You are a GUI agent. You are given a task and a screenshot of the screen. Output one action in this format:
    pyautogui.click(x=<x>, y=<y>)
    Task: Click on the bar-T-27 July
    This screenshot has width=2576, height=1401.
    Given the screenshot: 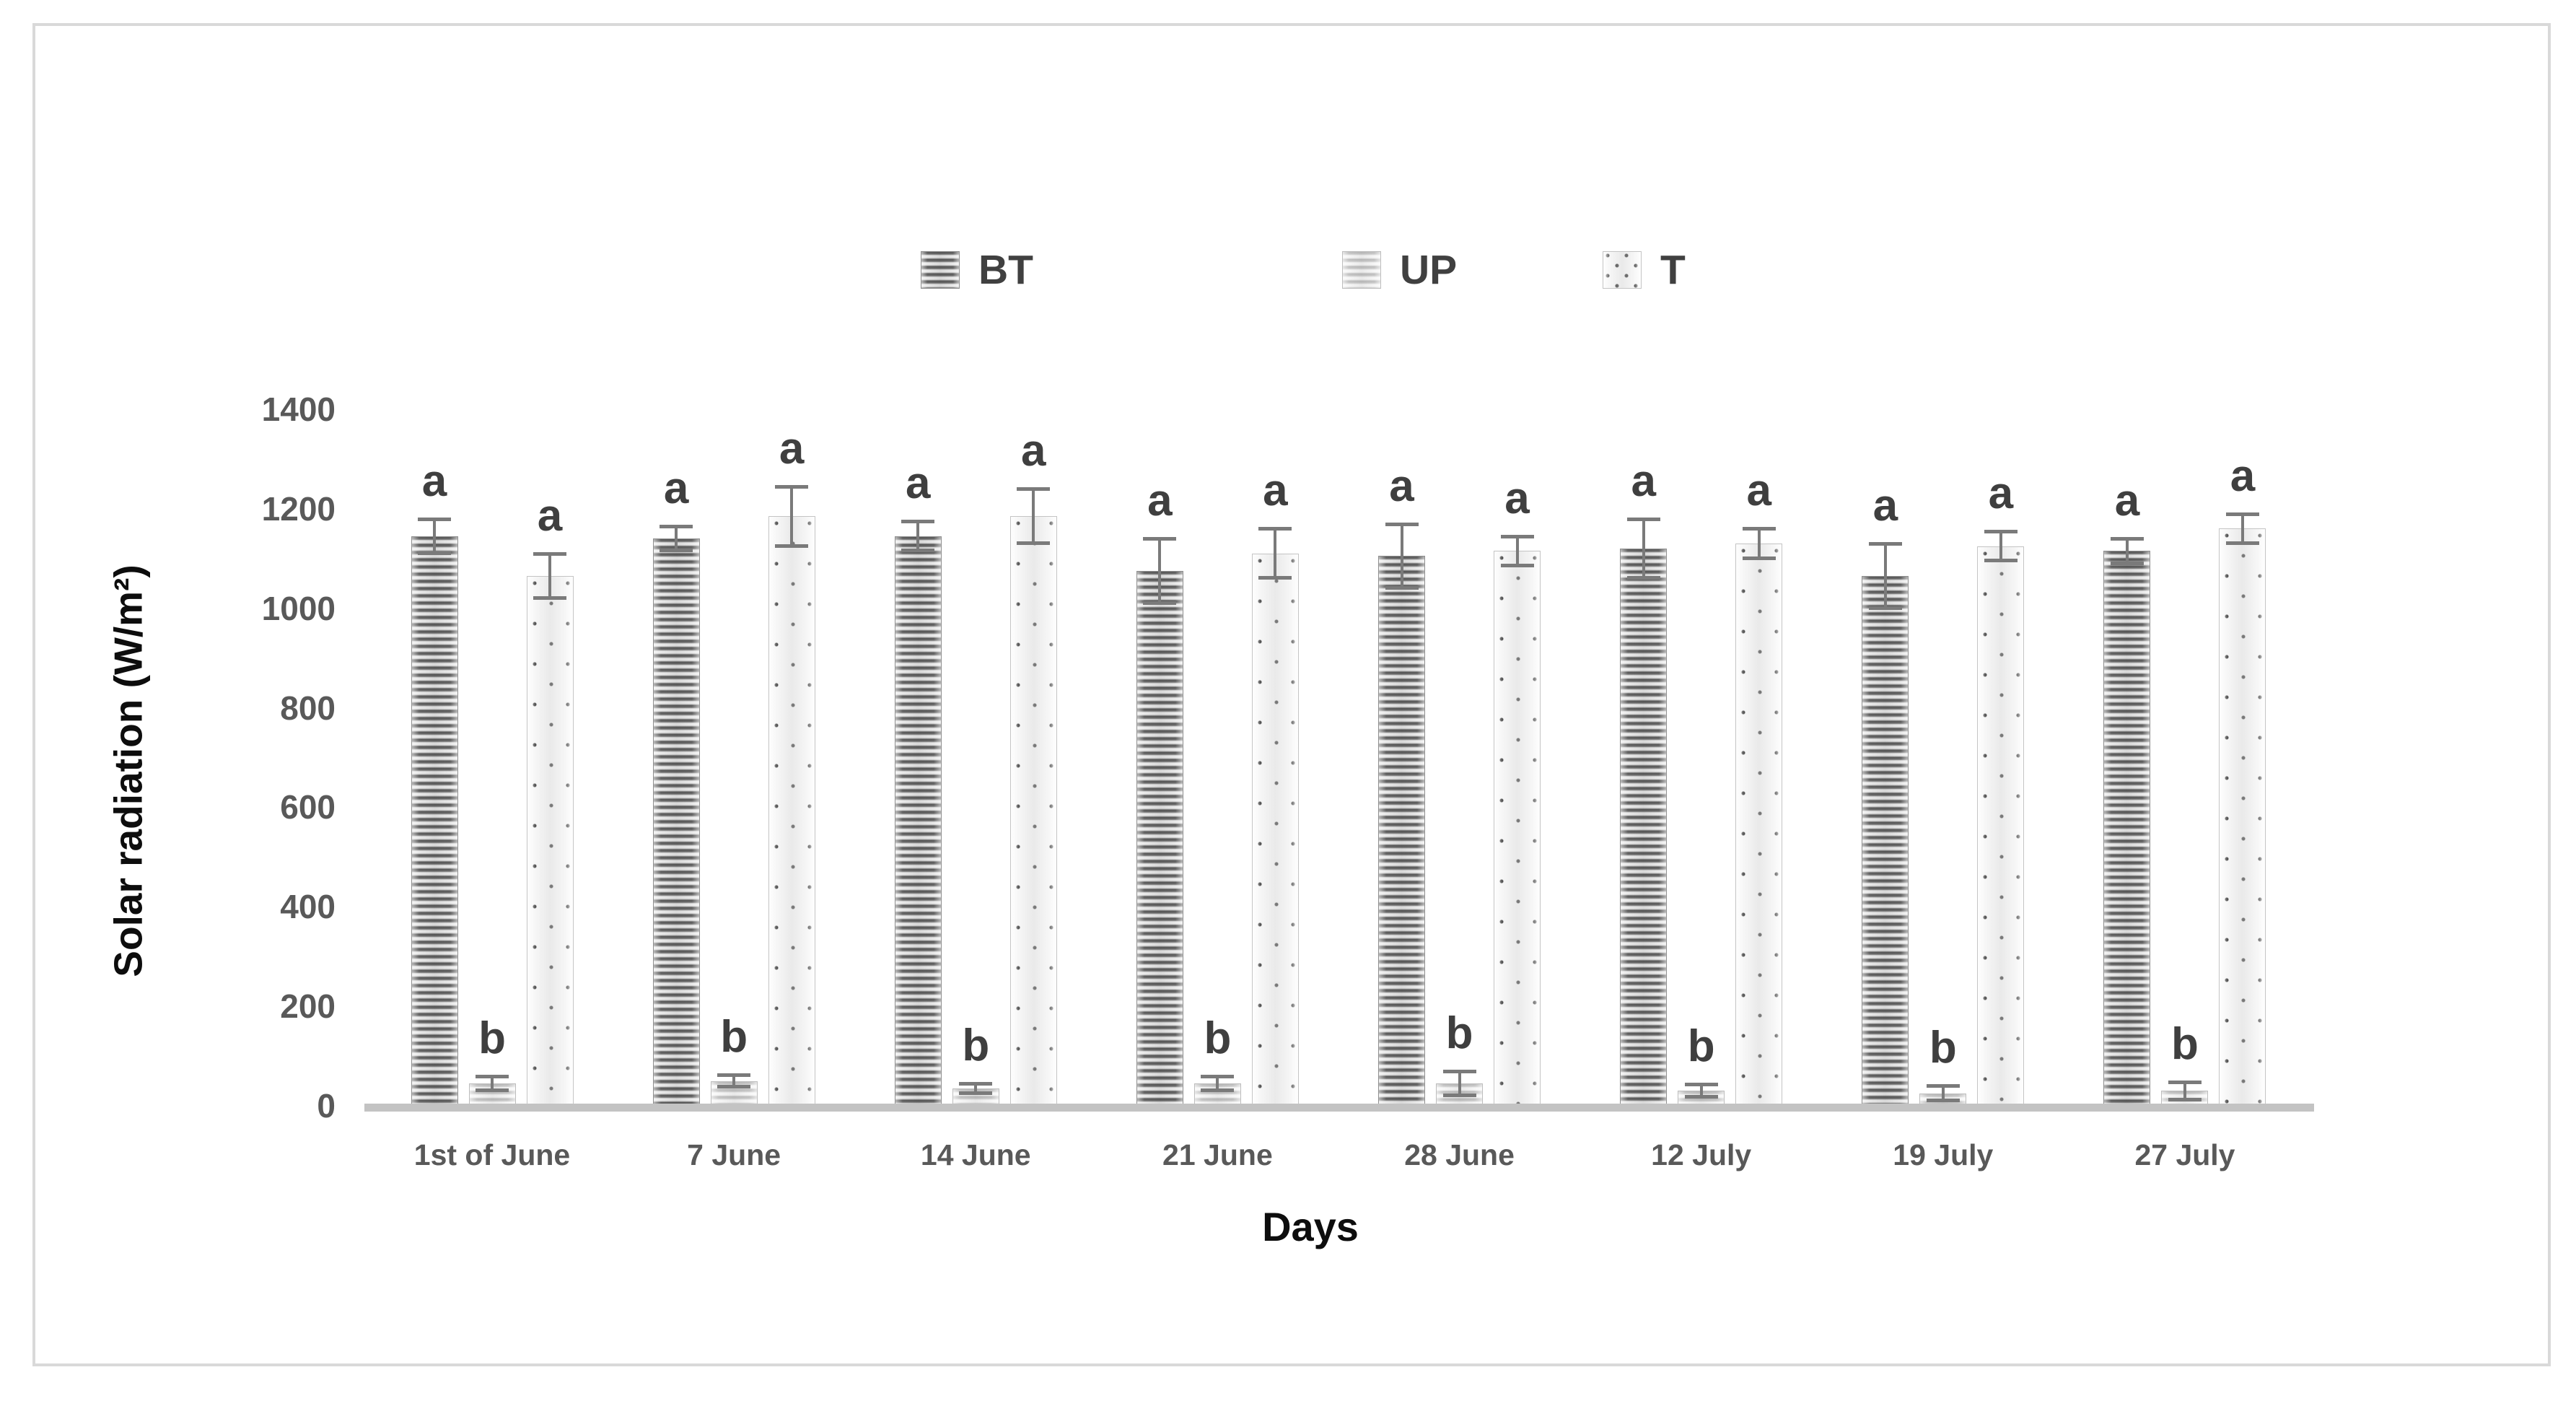 What is the action you would take?
    pyautogui.click(x=2242, y=817)
    